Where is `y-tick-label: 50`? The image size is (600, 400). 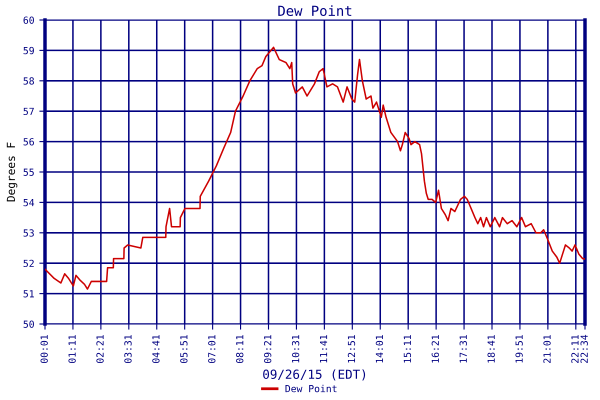
y-tick-label: 50 is located at coordinates (29, 324).